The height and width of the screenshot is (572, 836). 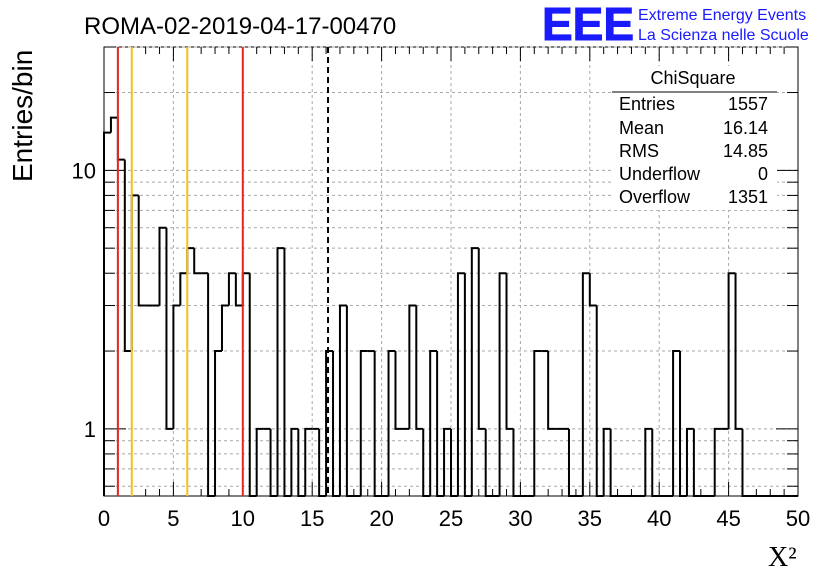 What do you see at coordinates (655, 197) in the screenshot?
I see `stats-label-overflow: Overflow` at bounding box center [655, 197].